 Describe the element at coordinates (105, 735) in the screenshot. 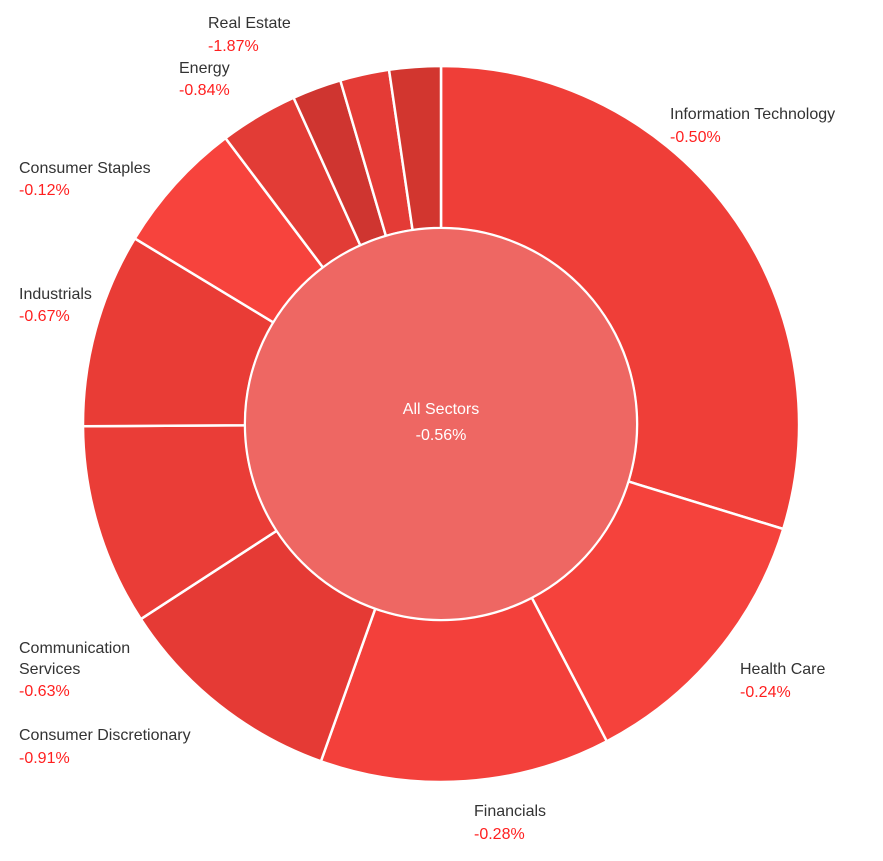

I see `label-consumer-discretionary: Consumer Discretionary` at that location.